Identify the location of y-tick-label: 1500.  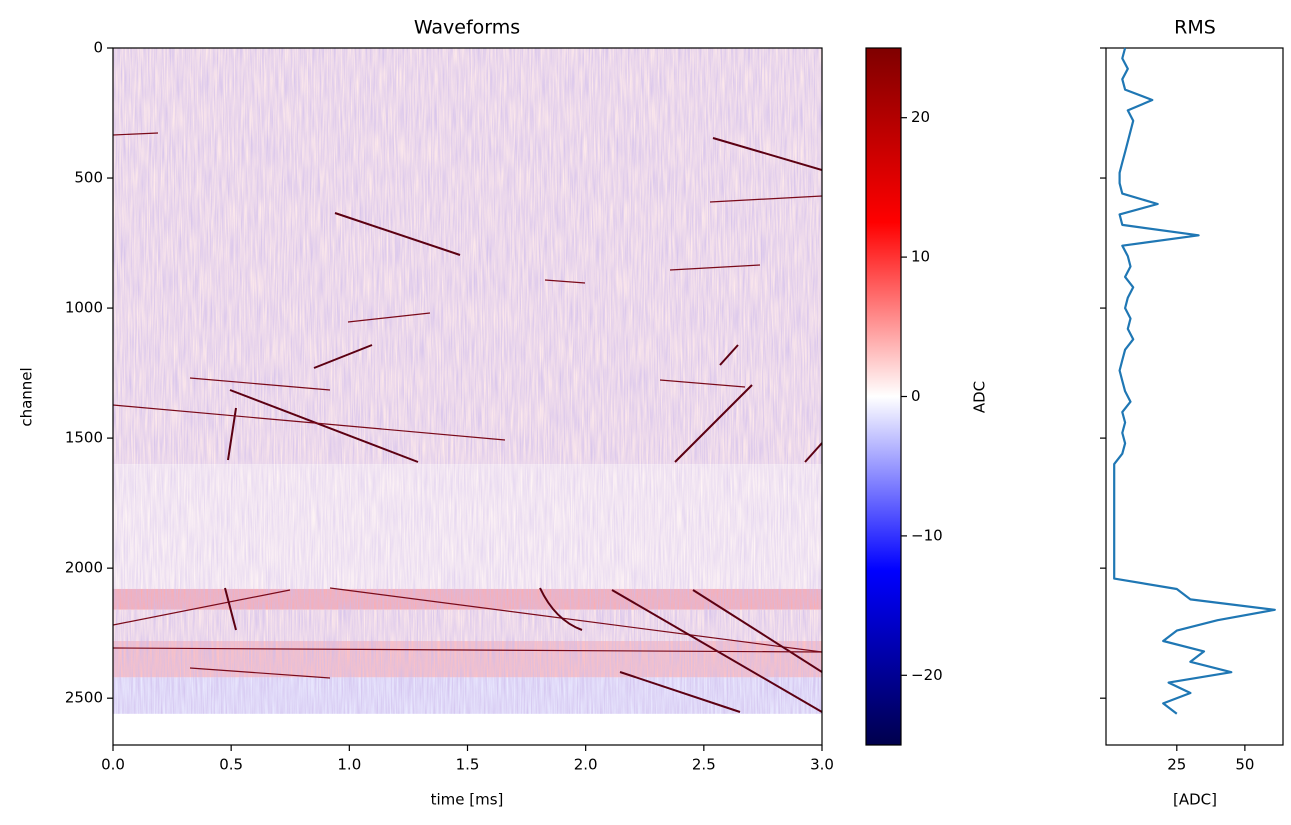
(84, 438).